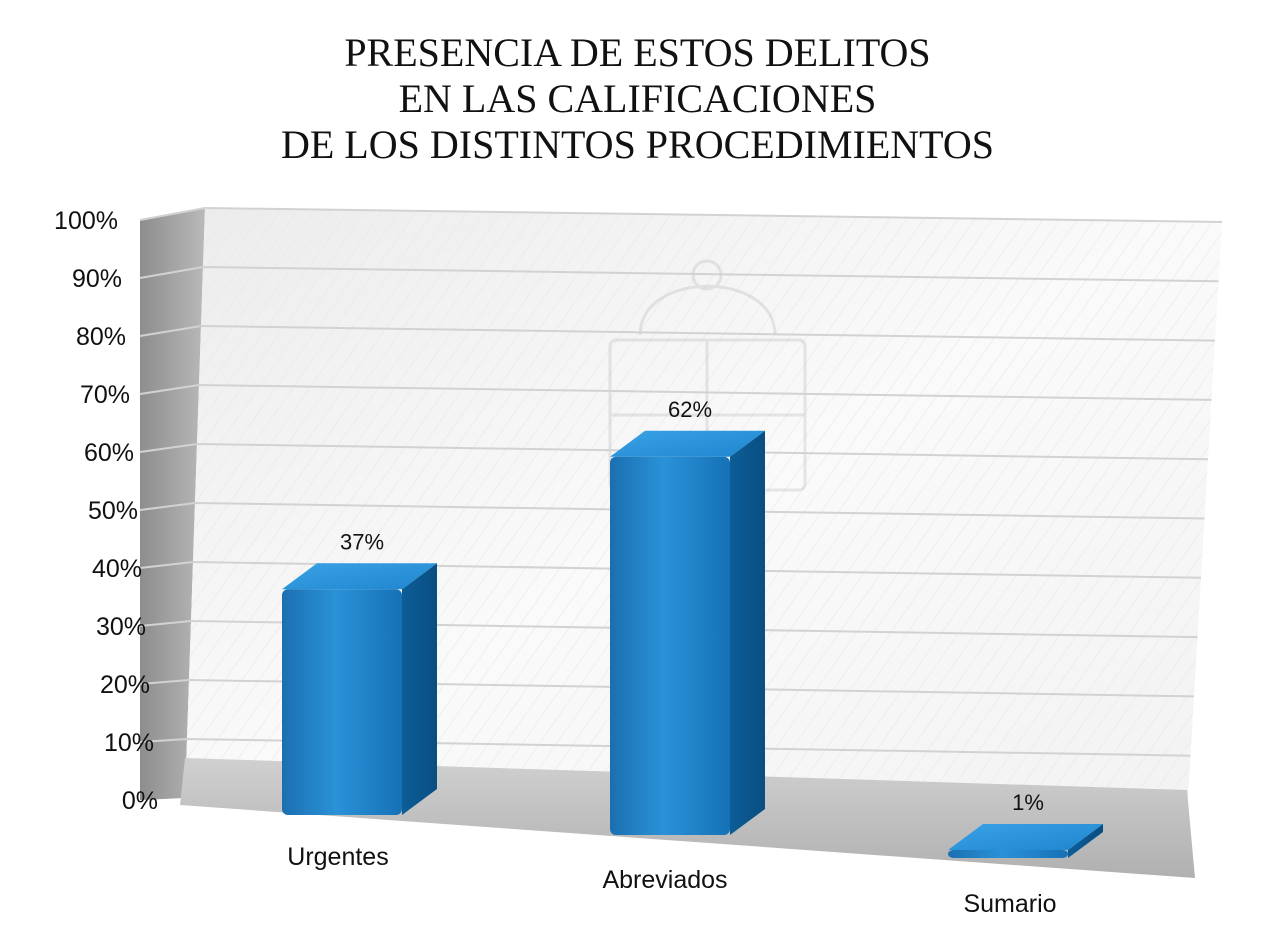 The height and width of the screenshot is (945, 1275). Describe the element at coordinates (1009, 904) in the screenshot. I see `category-label: Sumario` at that location.